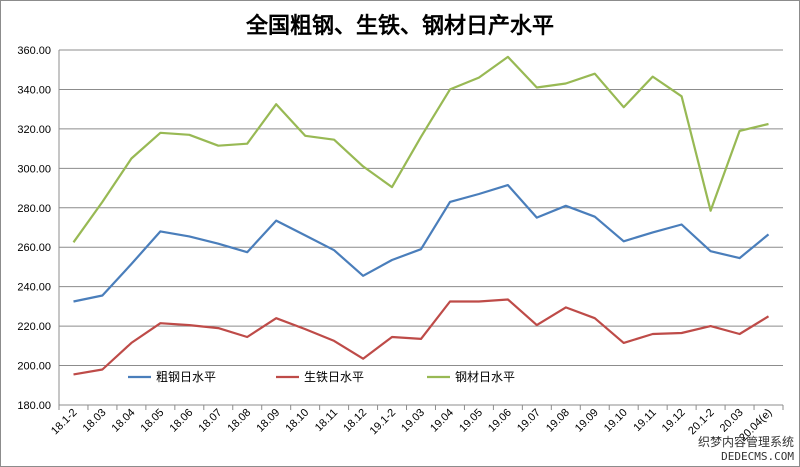 The width and height of the screenshot is (800, 467). What do you see at coordinates (442, 421) in the screenshot?
I see `x-tick-label: 19.04` at bounding box center [442, 421].